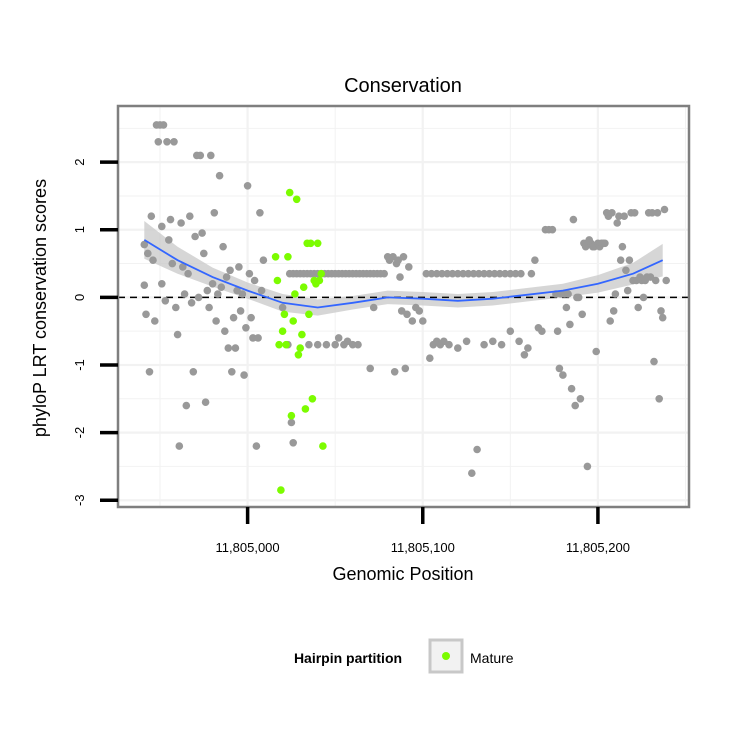 The height and width of the screenshot is (750, 750). What do you see at coordinates (40, 308) in the screenshot?
I see `y-axis-title: phyloP LRT conservation scores` at bounding box center [40, 308].